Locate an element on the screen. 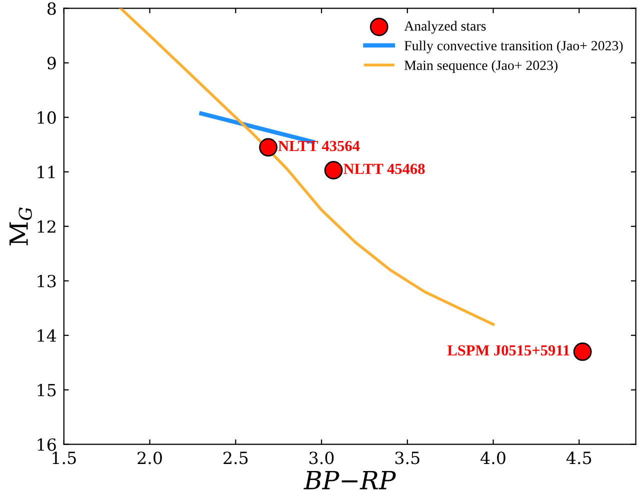 The image size is (639, 491). y-tick-label: 13 is located at coordinates (47, 281).